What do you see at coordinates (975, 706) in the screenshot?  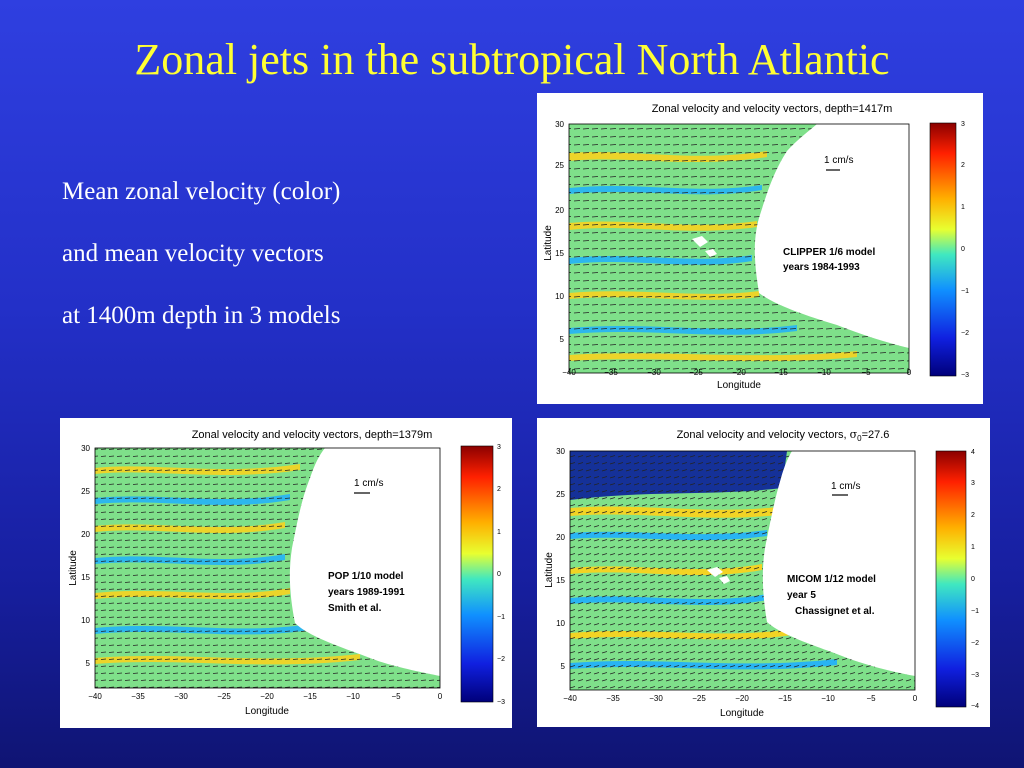 I see `colorbar-tick: −4` at bounding box center [975, 706].